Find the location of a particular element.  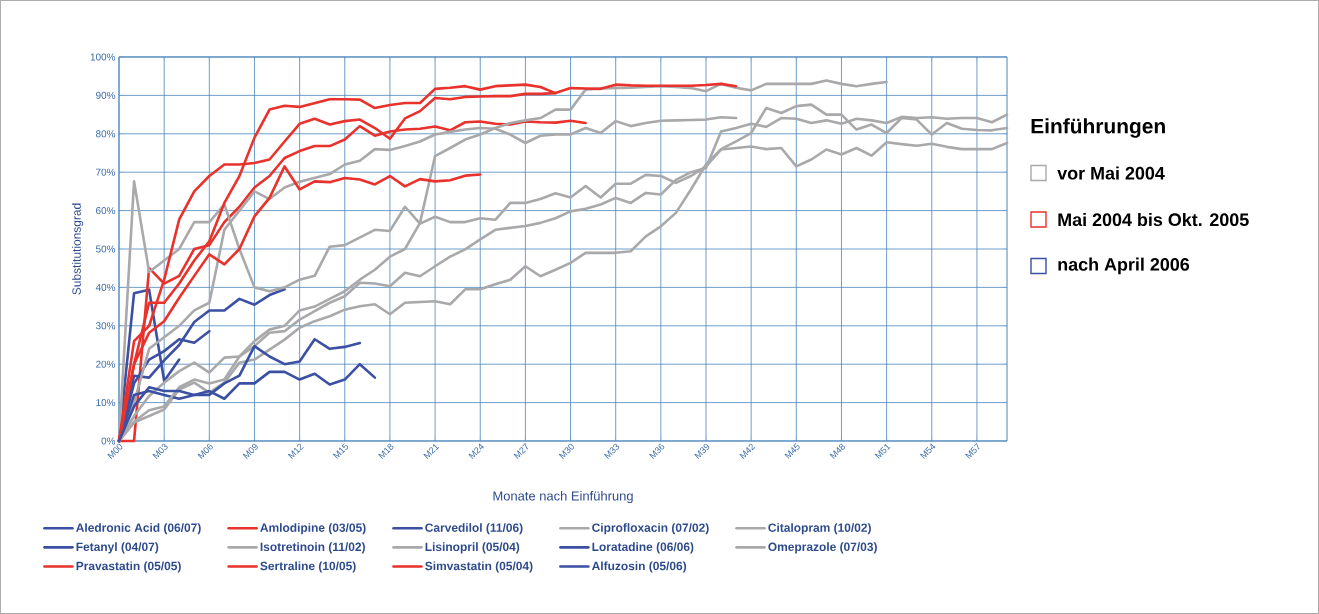

legend-title: Einführungen is located at coordinates (1098, 128).